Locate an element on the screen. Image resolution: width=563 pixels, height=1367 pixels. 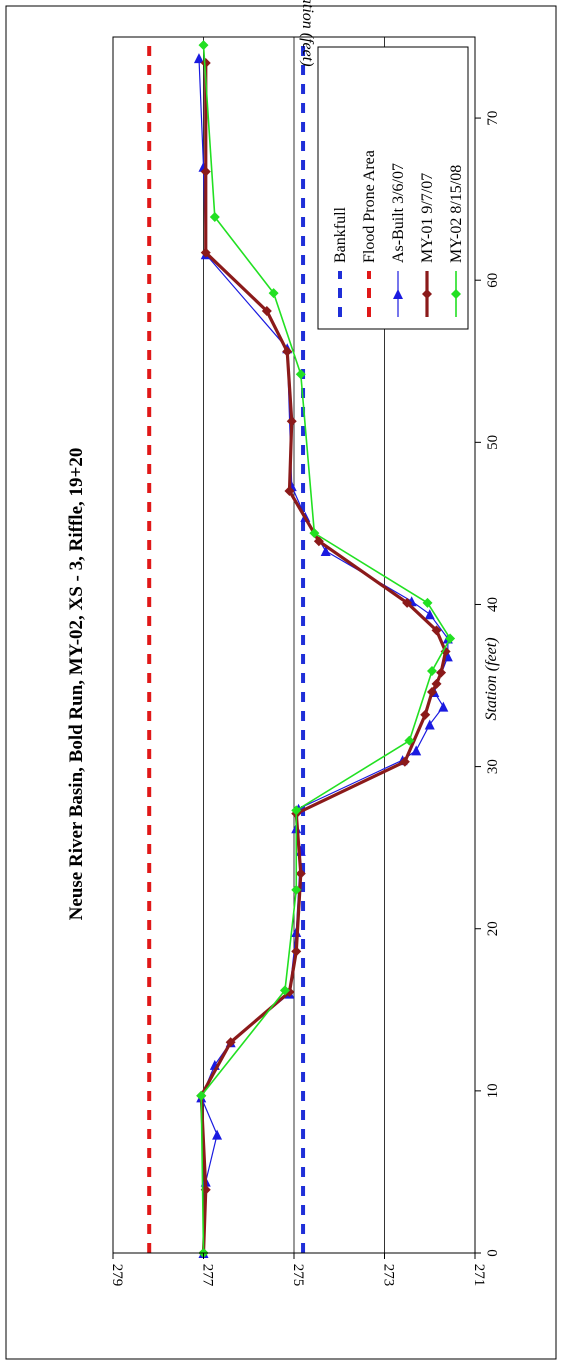
y-tick-label: 279 is located at coordinates (117, 1275).